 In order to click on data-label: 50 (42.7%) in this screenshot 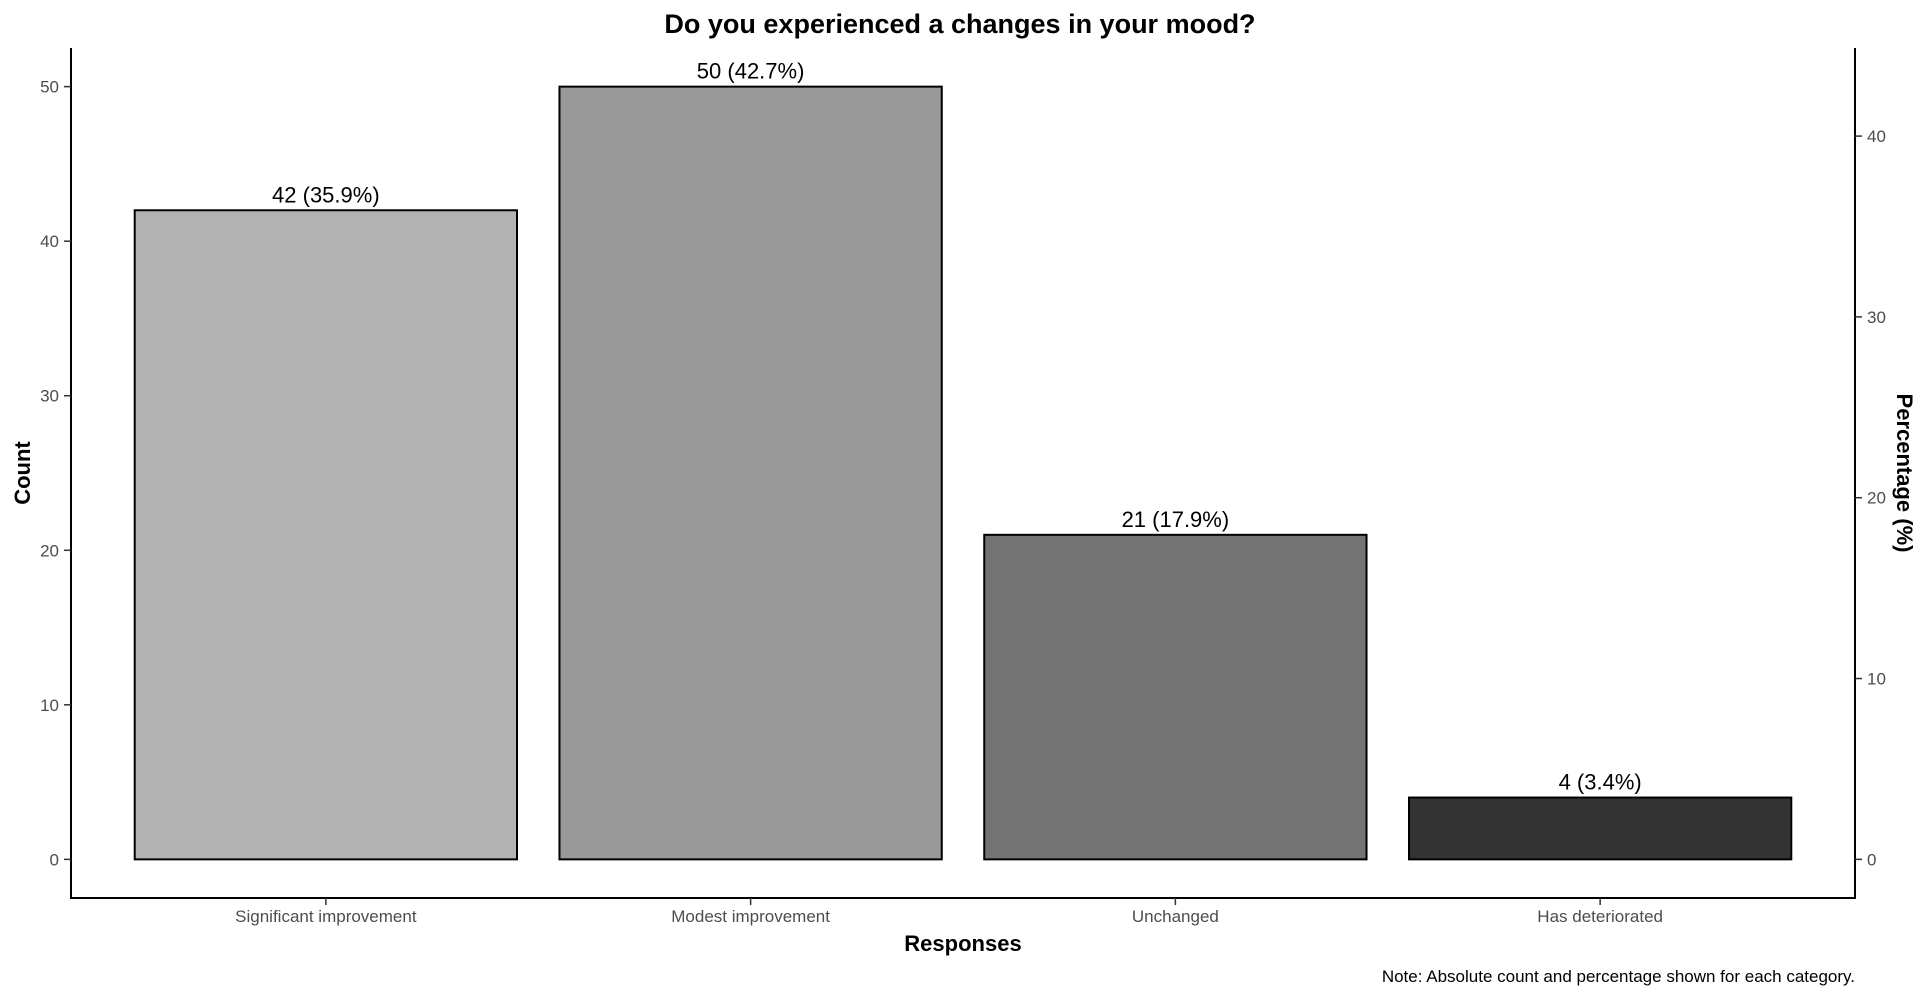, I will do `click(751, 71)`.